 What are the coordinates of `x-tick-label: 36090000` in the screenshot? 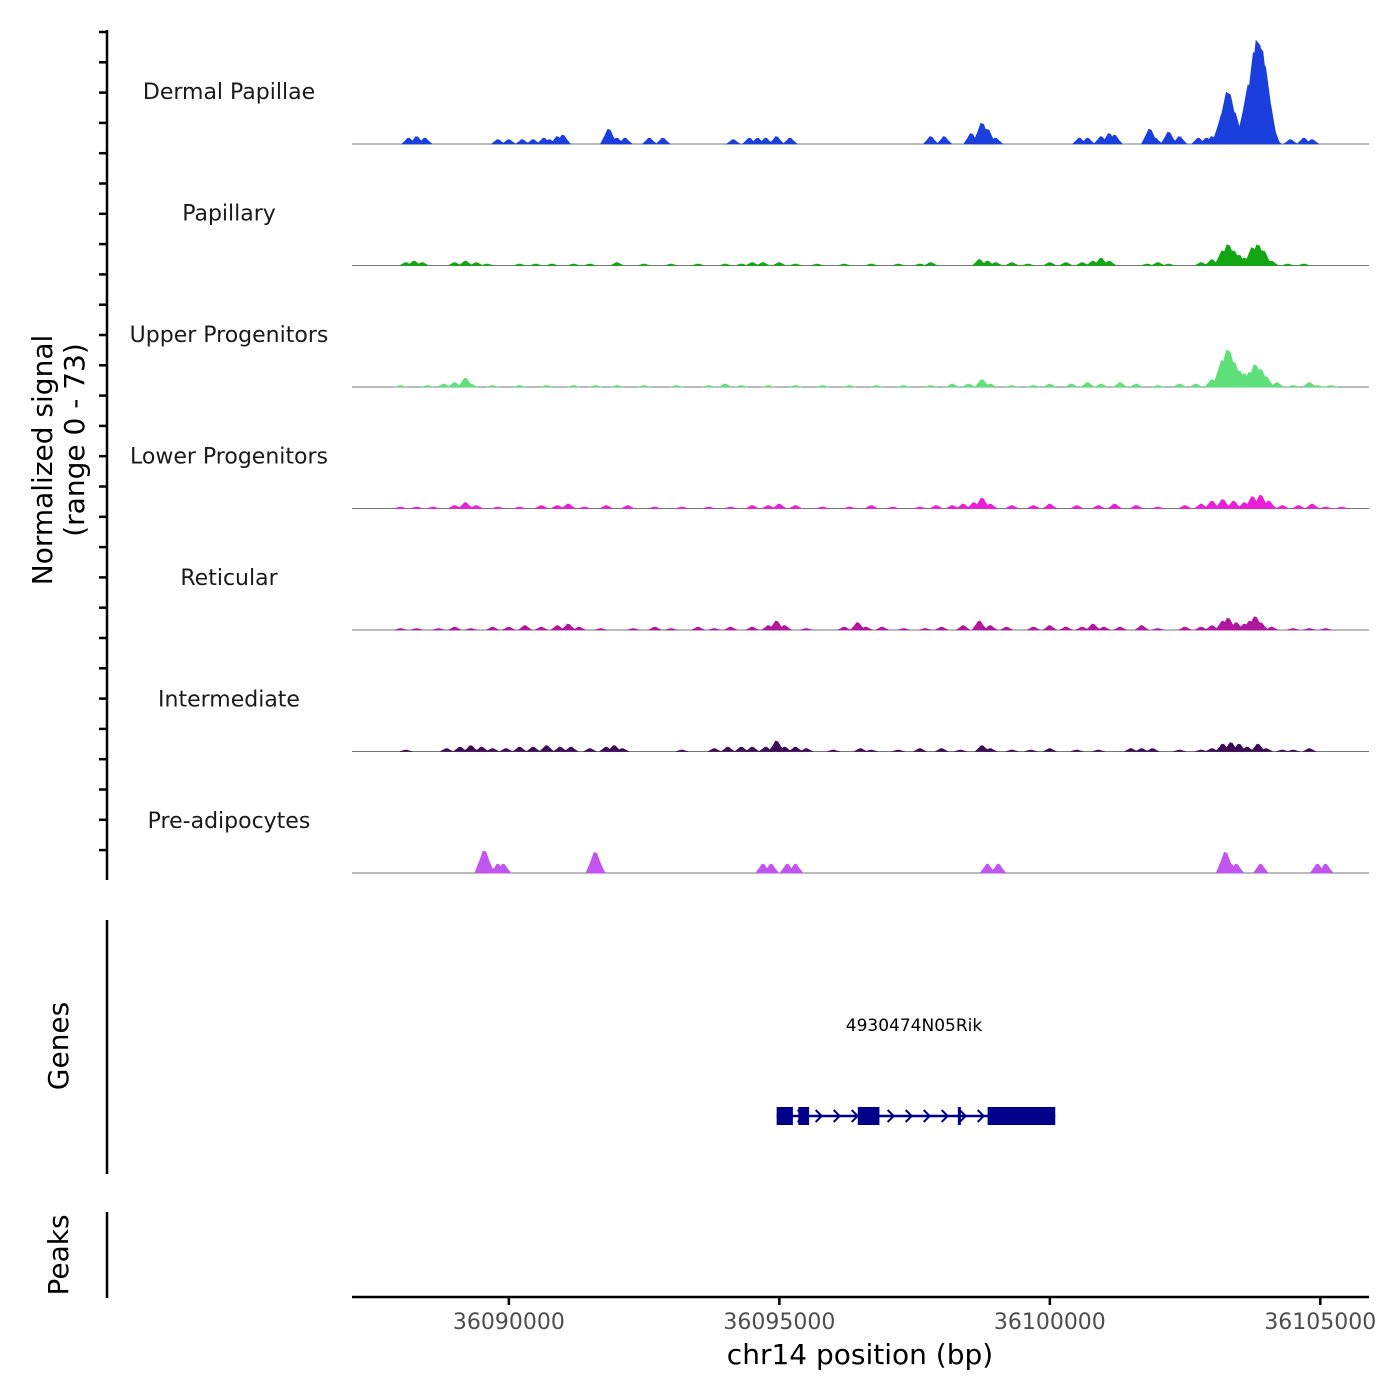 It's located at (509, 1322).